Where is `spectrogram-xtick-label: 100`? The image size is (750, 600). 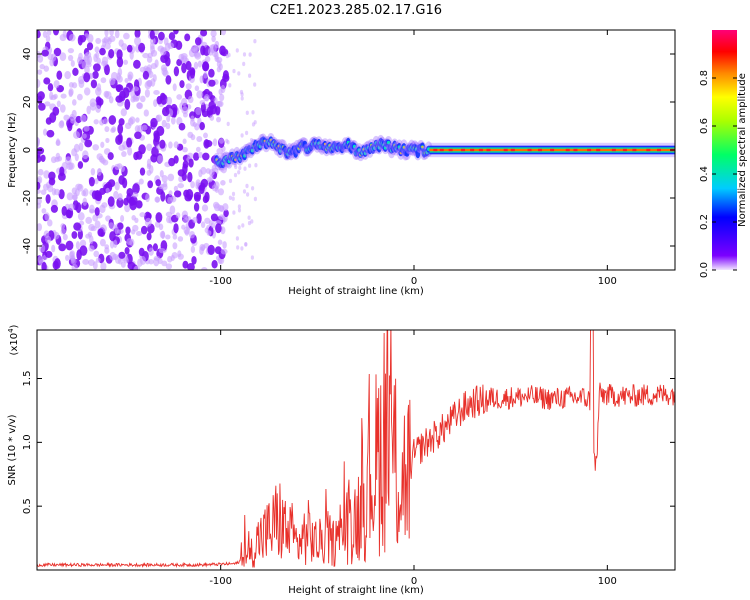 spectrogram-xtick-label: 100 is located at coordinates (607, 281).